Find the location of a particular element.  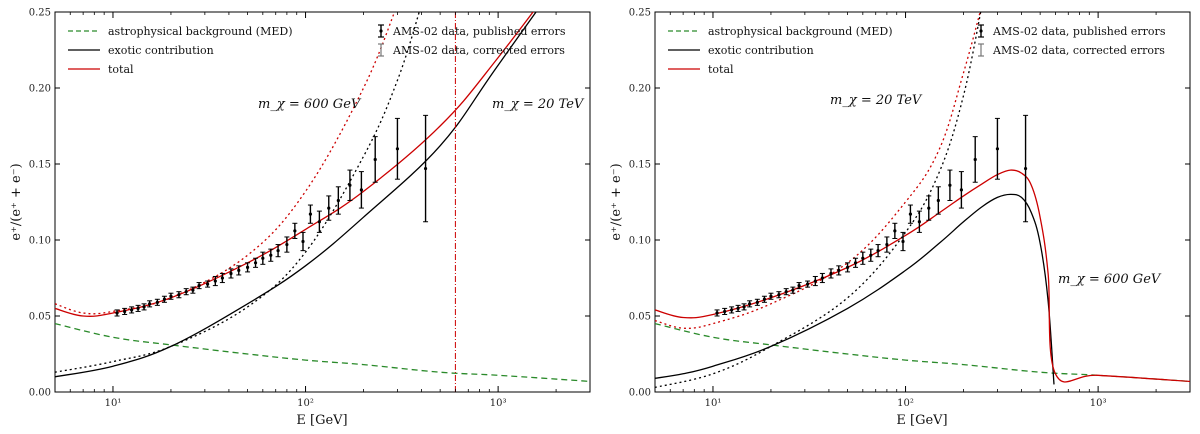

y-axis-label: e⁺/(e⁺ + e⁻) is located at coordinates (616, 201).